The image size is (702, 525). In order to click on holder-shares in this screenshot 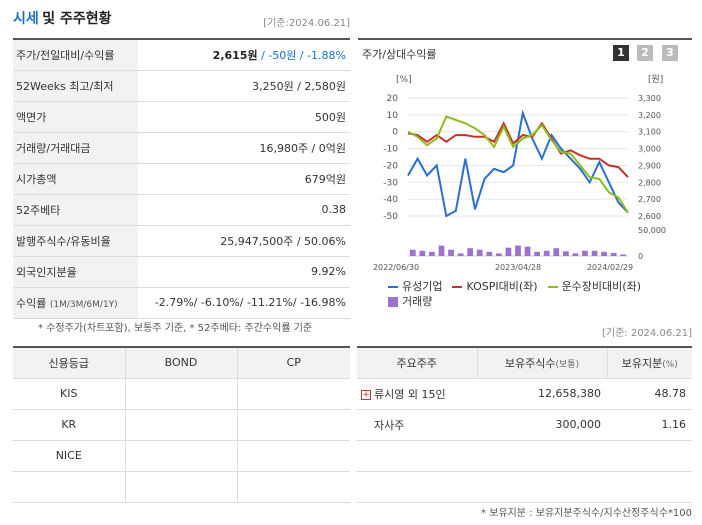, I will do `click(542, 456)`.